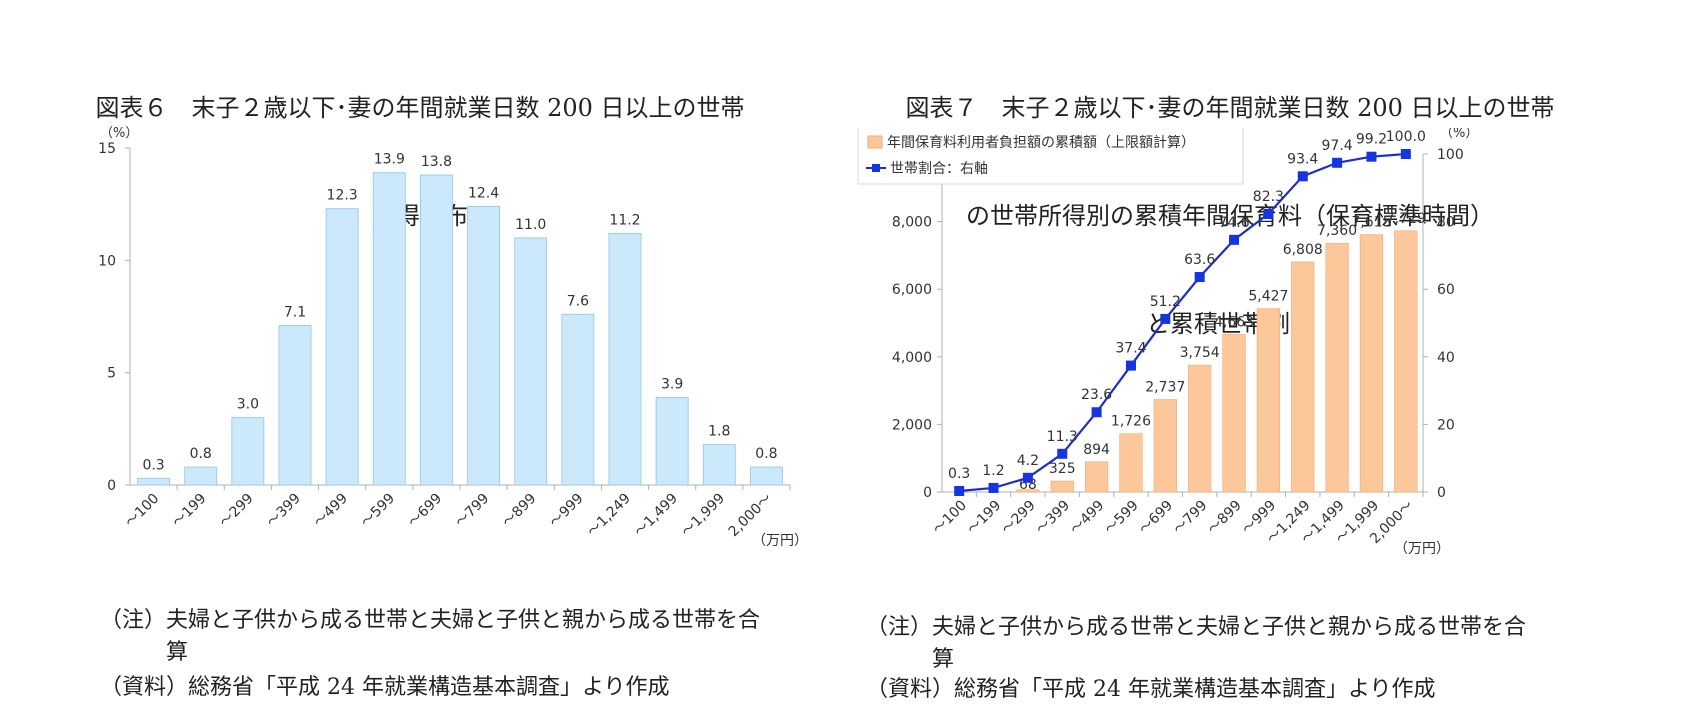 This screenshot has width=1704, height=709. What do you see at coordinates (912, 358) in the screenshot?
I see `y-left-tick-label: 4,000` at bounding box center [912, 358].